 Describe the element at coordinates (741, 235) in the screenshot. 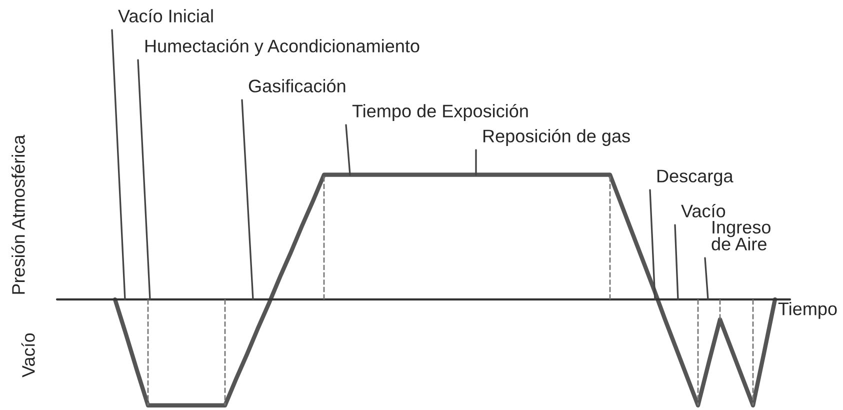

I see `annotation: Ingreso de Aire` at that location.